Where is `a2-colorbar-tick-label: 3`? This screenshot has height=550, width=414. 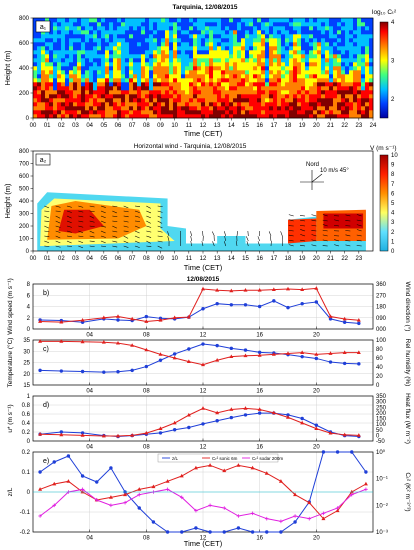
a2-colorbar-tick-label: 3 is located at coordinates (393, 223).